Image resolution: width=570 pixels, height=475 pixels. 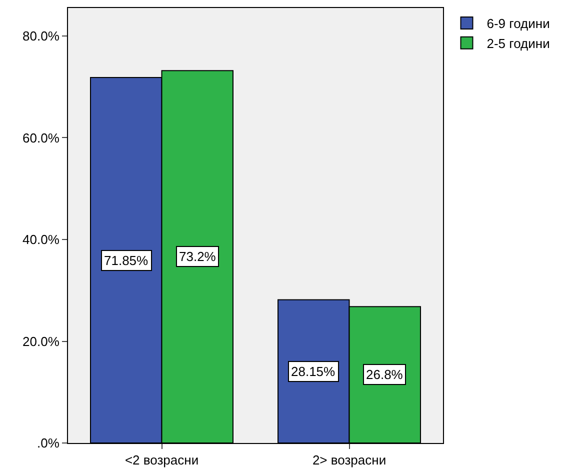 What do you see at coordinates (518, 43) in the screenshot?
I see `legend-label: 2-5 години` at bounding box center [518, 43].